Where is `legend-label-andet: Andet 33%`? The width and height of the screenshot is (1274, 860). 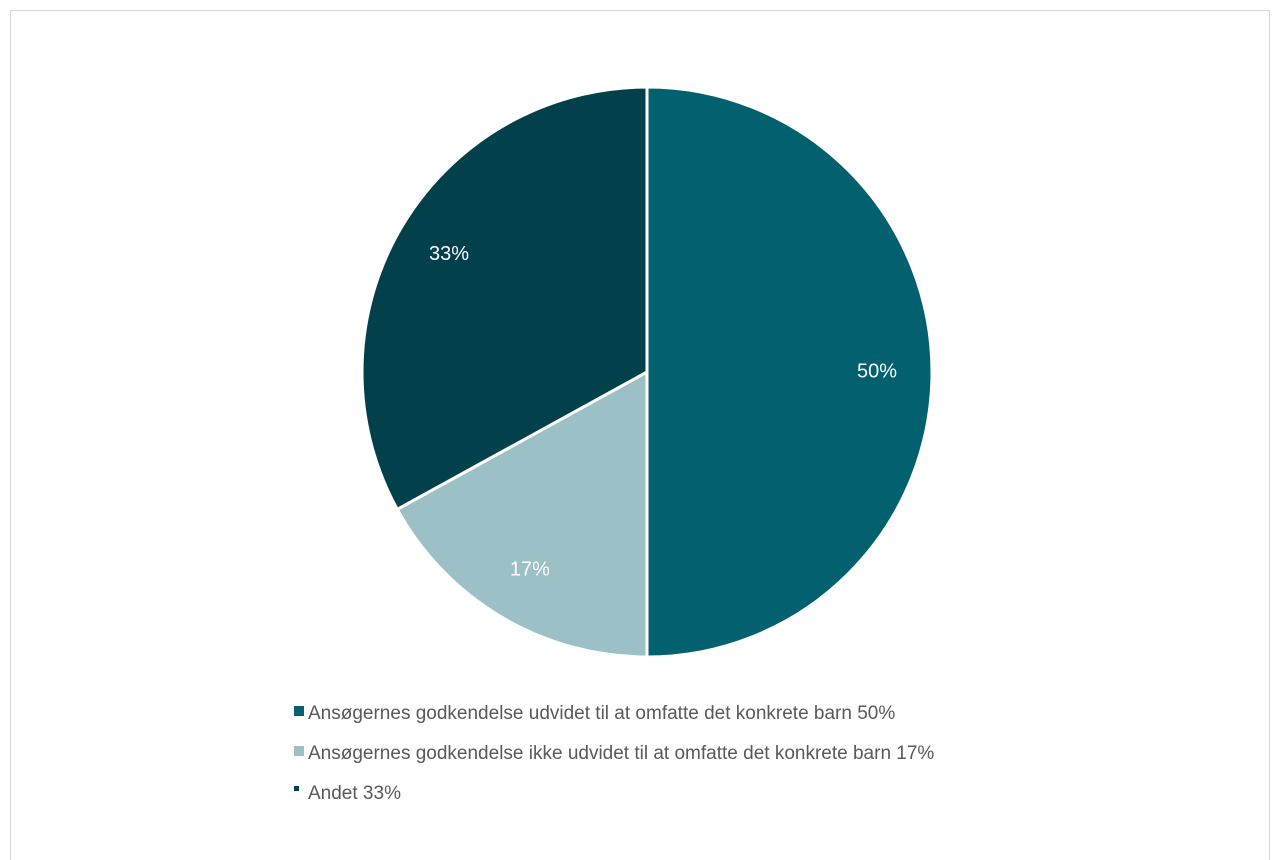 legend-label-andet: Andet 33% is located at coordinates (354, 793).